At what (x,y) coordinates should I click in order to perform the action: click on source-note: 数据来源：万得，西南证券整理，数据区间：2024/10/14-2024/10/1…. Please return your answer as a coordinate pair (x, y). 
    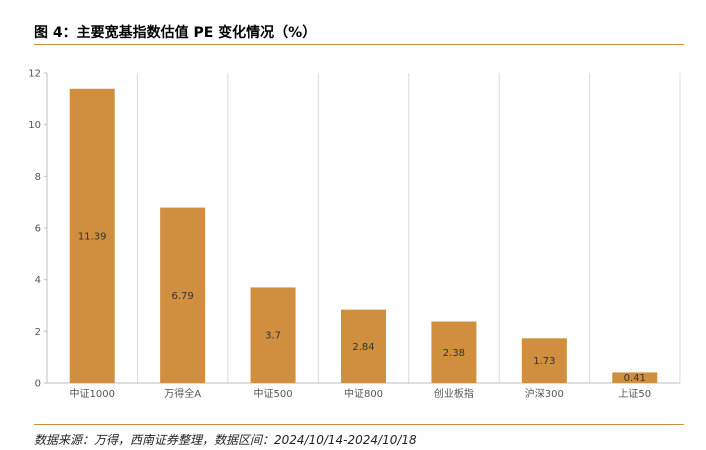
    Looking at the image, I should click on (225, 440).